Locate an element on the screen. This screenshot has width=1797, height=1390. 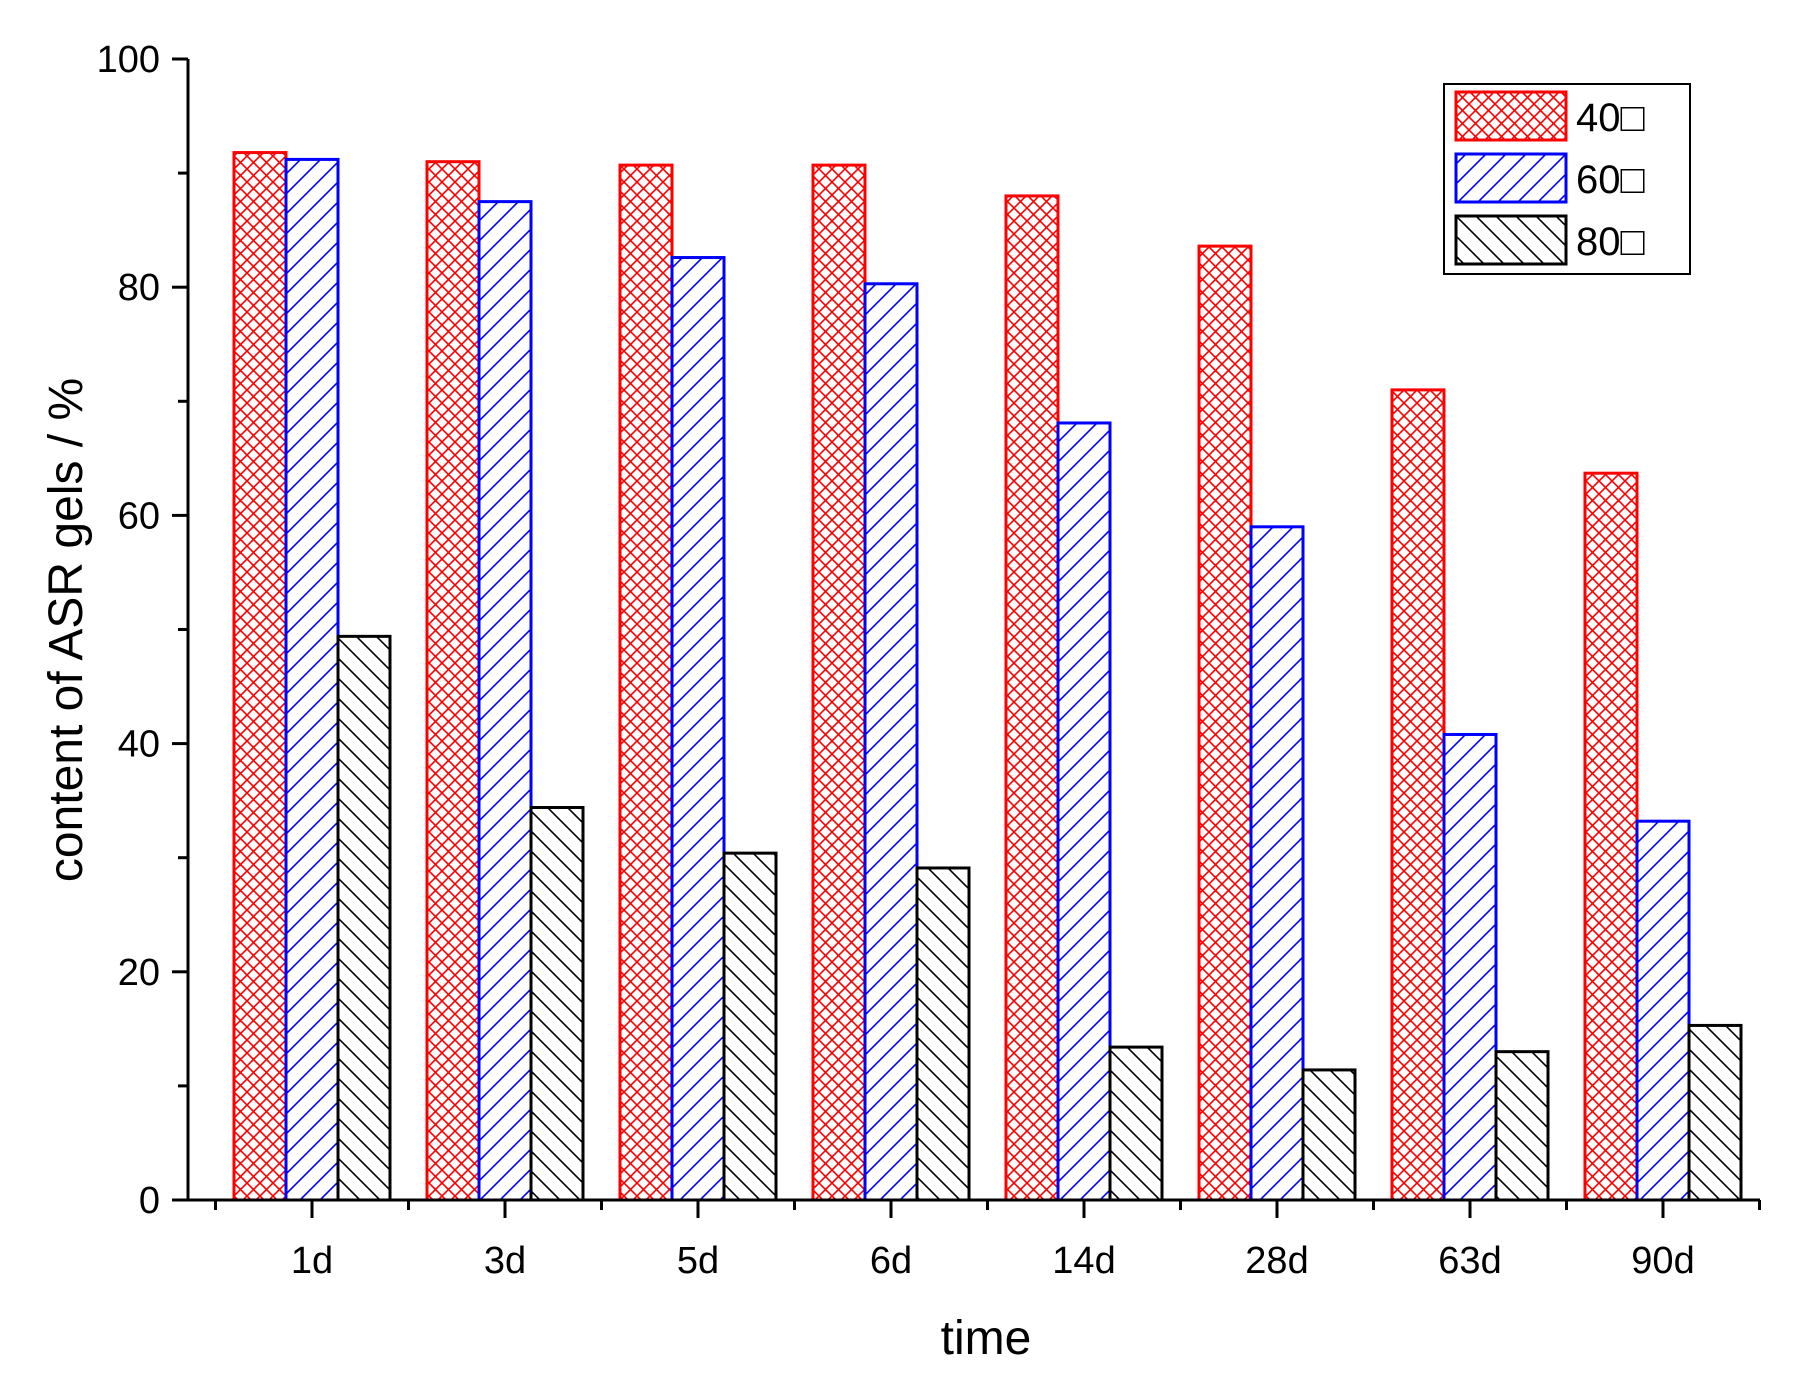
x-tick-label: 1d is located at coordinates (312, 1261).